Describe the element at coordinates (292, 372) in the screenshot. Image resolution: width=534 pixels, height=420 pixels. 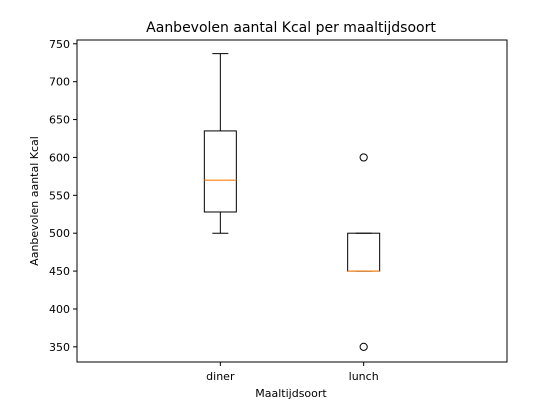
I see `x-axis: diner lunch` at that location.